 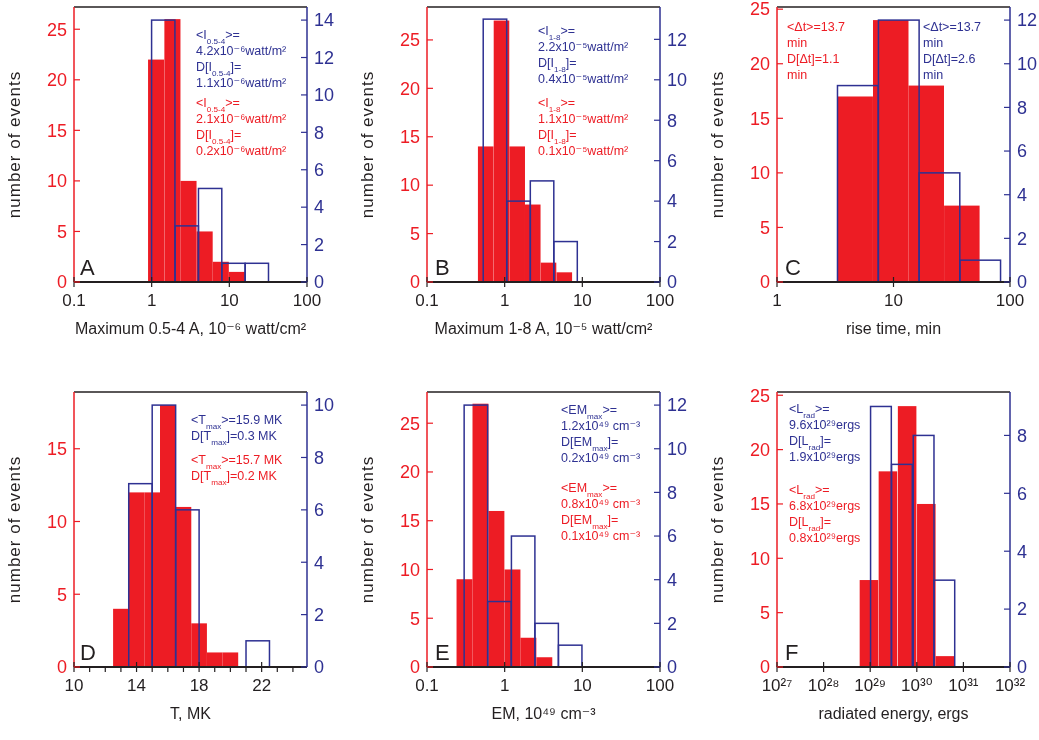 I want to click on annotation: A, so click(x=87, y=267).